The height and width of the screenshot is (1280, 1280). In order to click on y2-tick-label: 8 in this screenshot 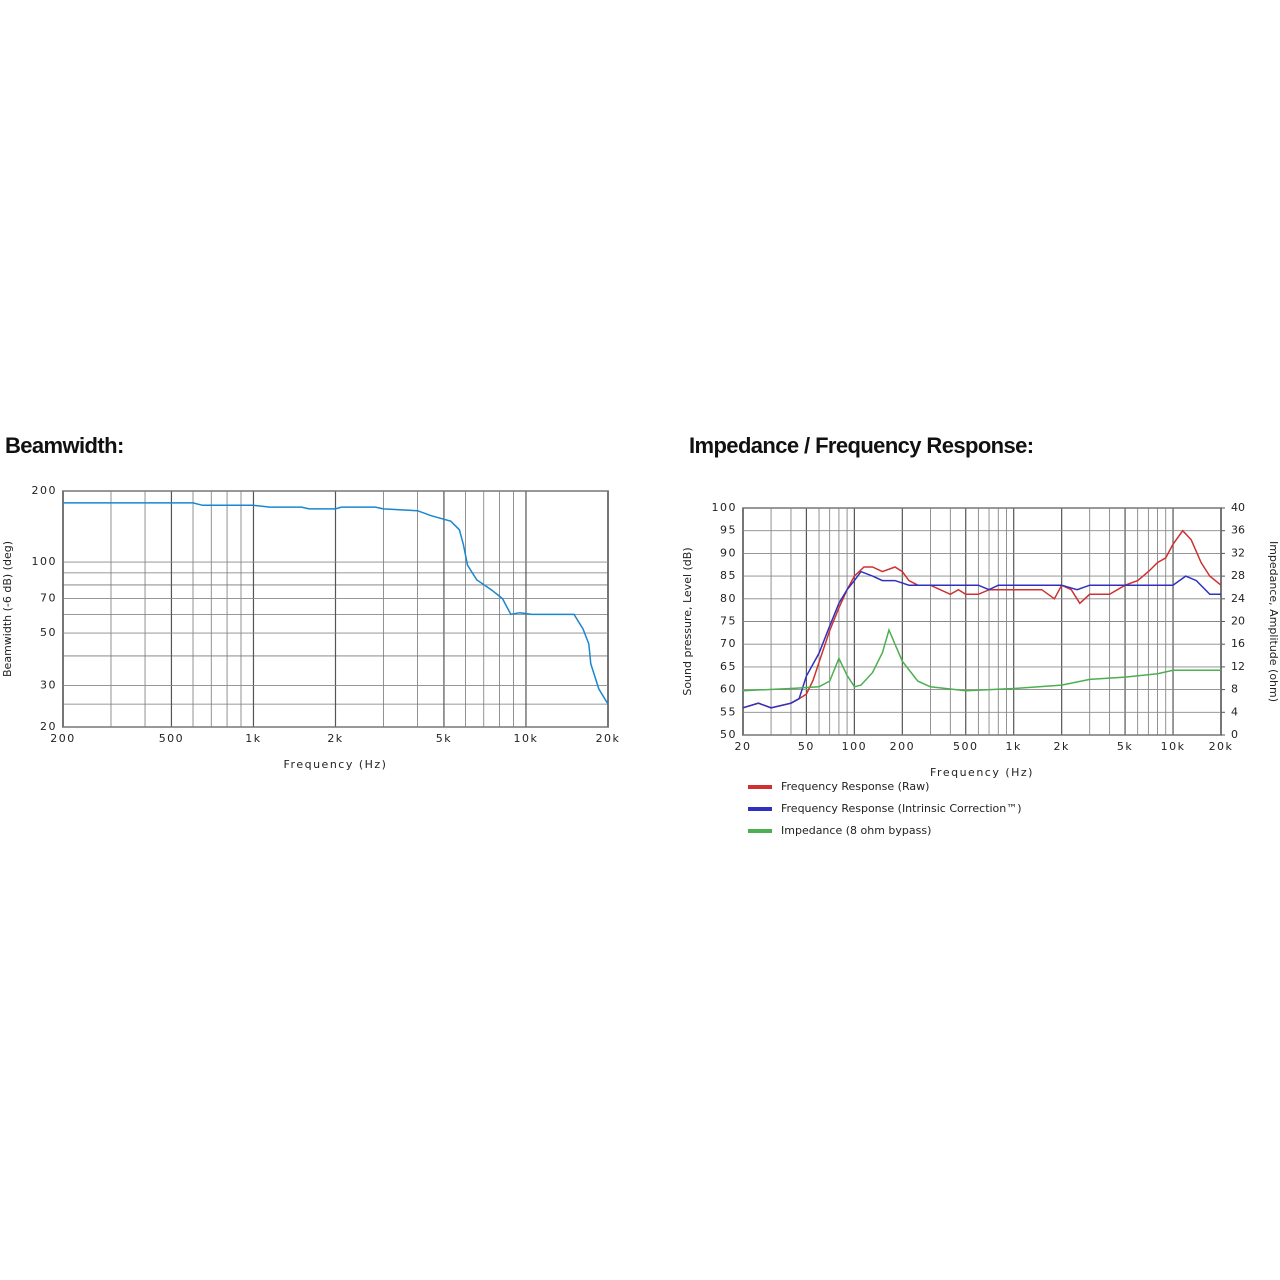, I will do `click(1234, 689)`.